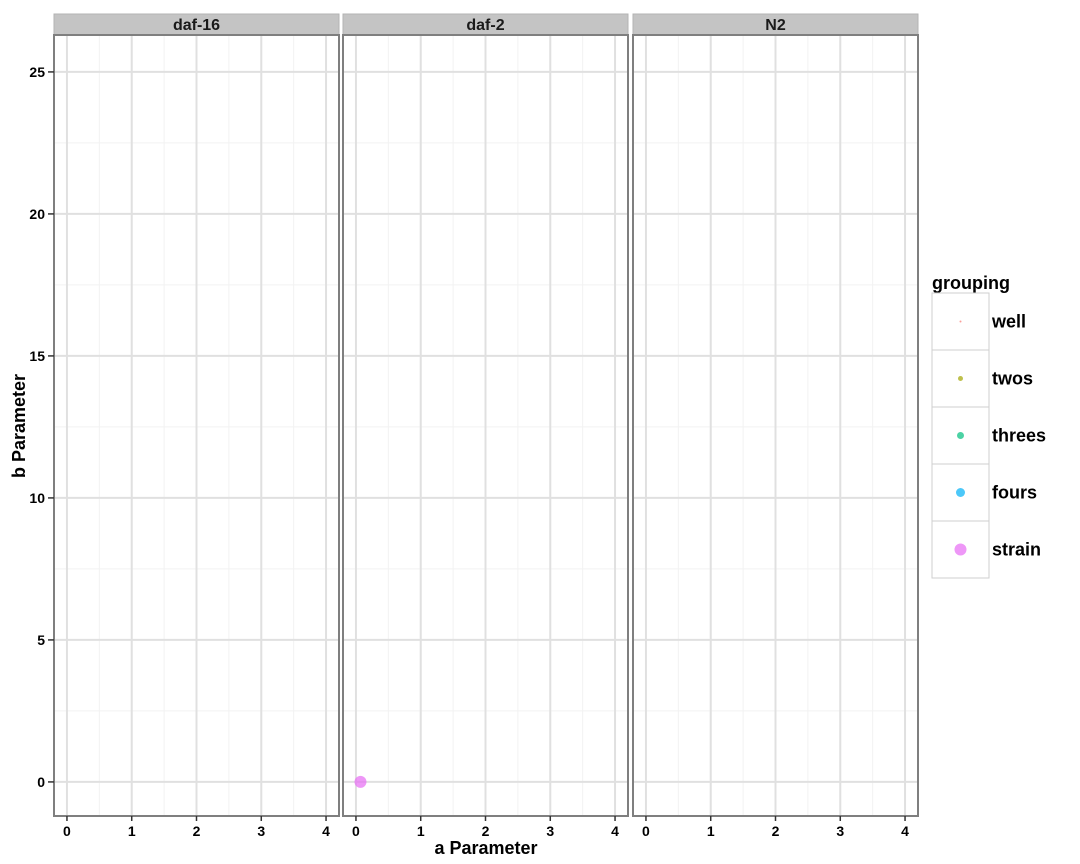  I want to click on legend-label: strain, so click(1016, 550).